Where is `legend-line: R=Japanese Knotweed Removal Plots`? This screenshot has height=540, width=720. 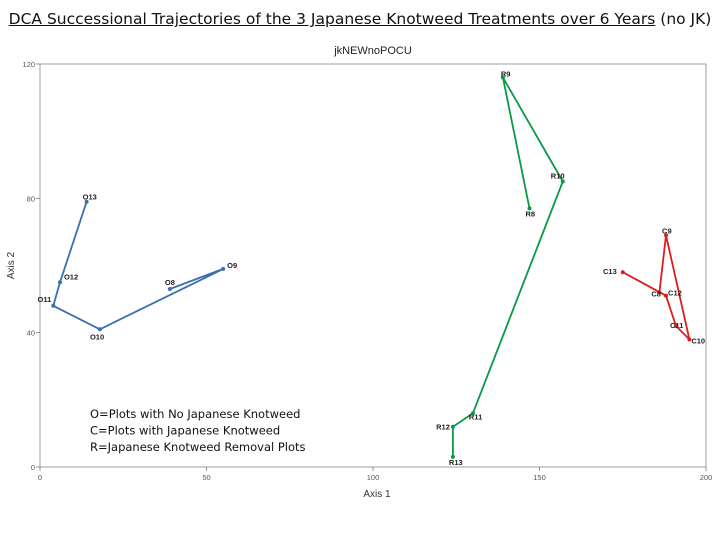 legend-line: R=Japanese Knotweed Removal Plots is located at coordinates (198, 447).